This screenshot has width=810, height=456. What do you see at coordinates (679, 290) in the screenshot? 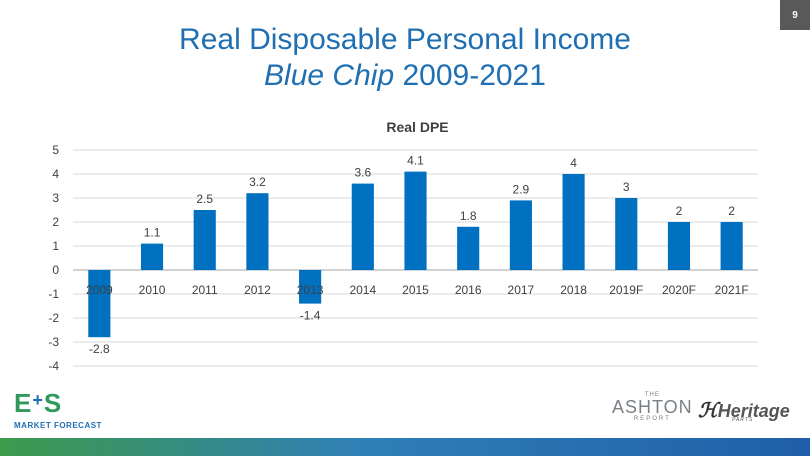
I see `x-tick-label: 2020F` at bounding box center [679, 290].